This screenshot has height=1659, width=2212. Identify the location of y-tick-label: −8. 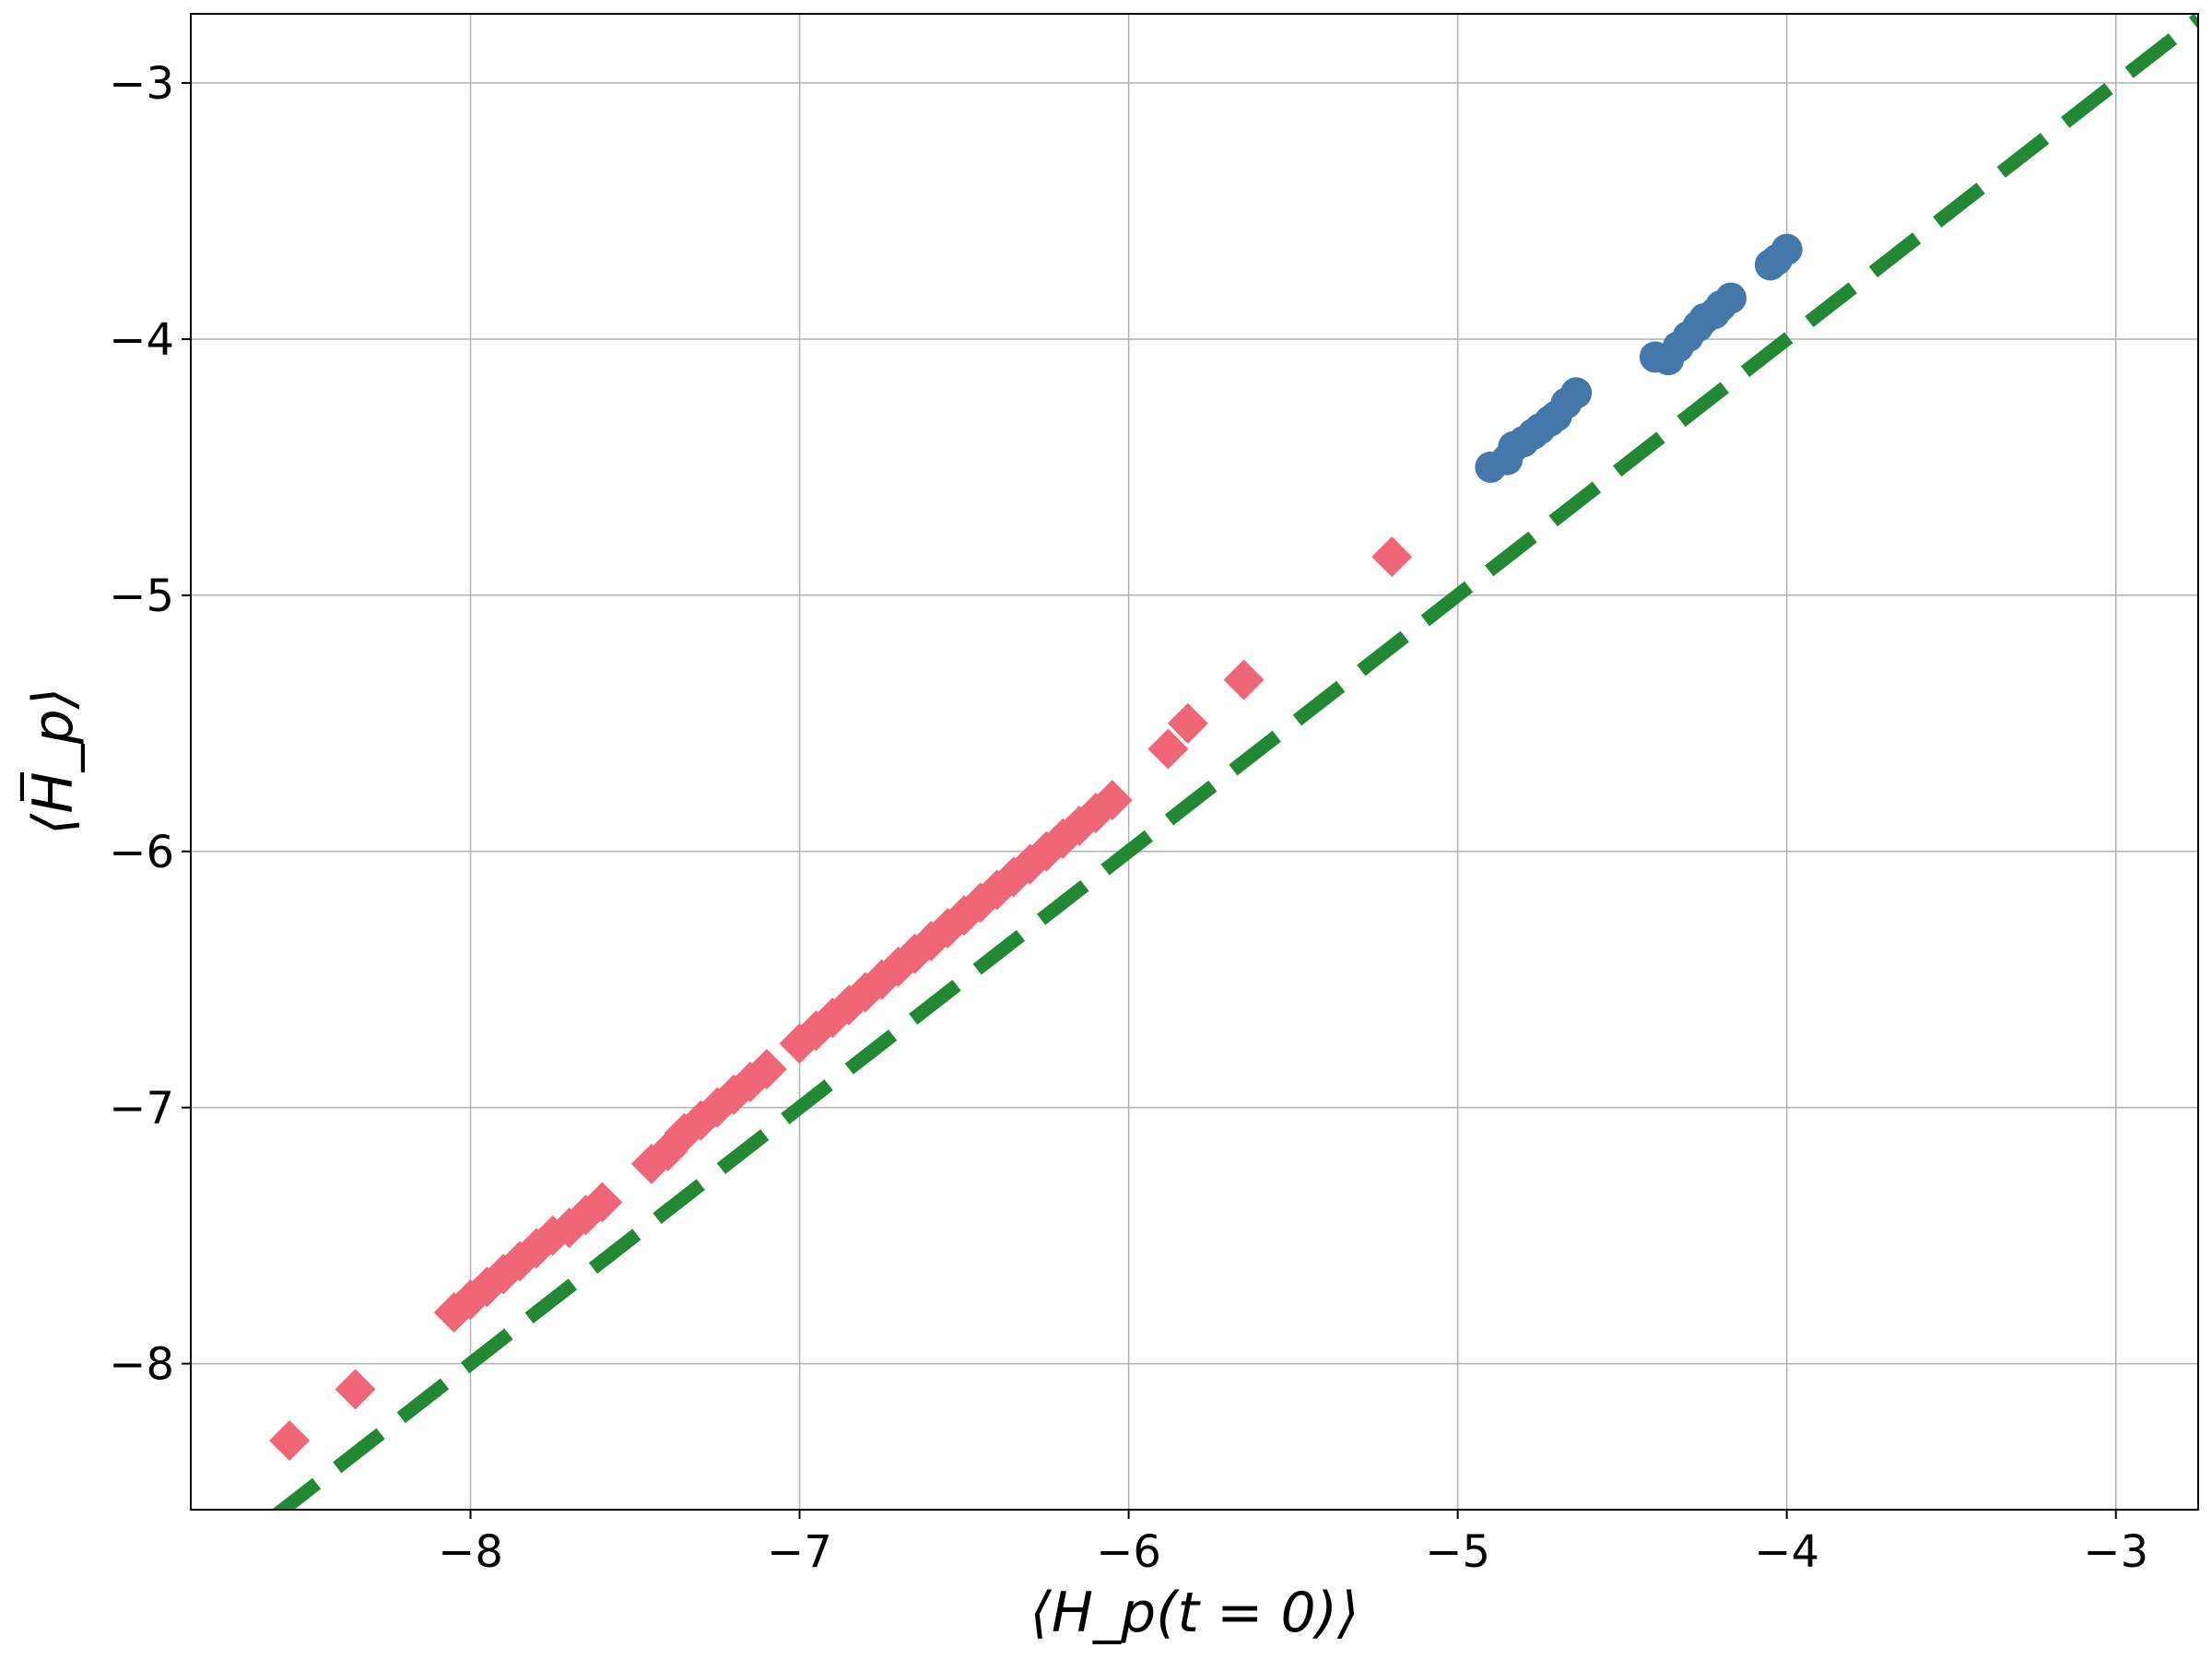
(141, 1365).